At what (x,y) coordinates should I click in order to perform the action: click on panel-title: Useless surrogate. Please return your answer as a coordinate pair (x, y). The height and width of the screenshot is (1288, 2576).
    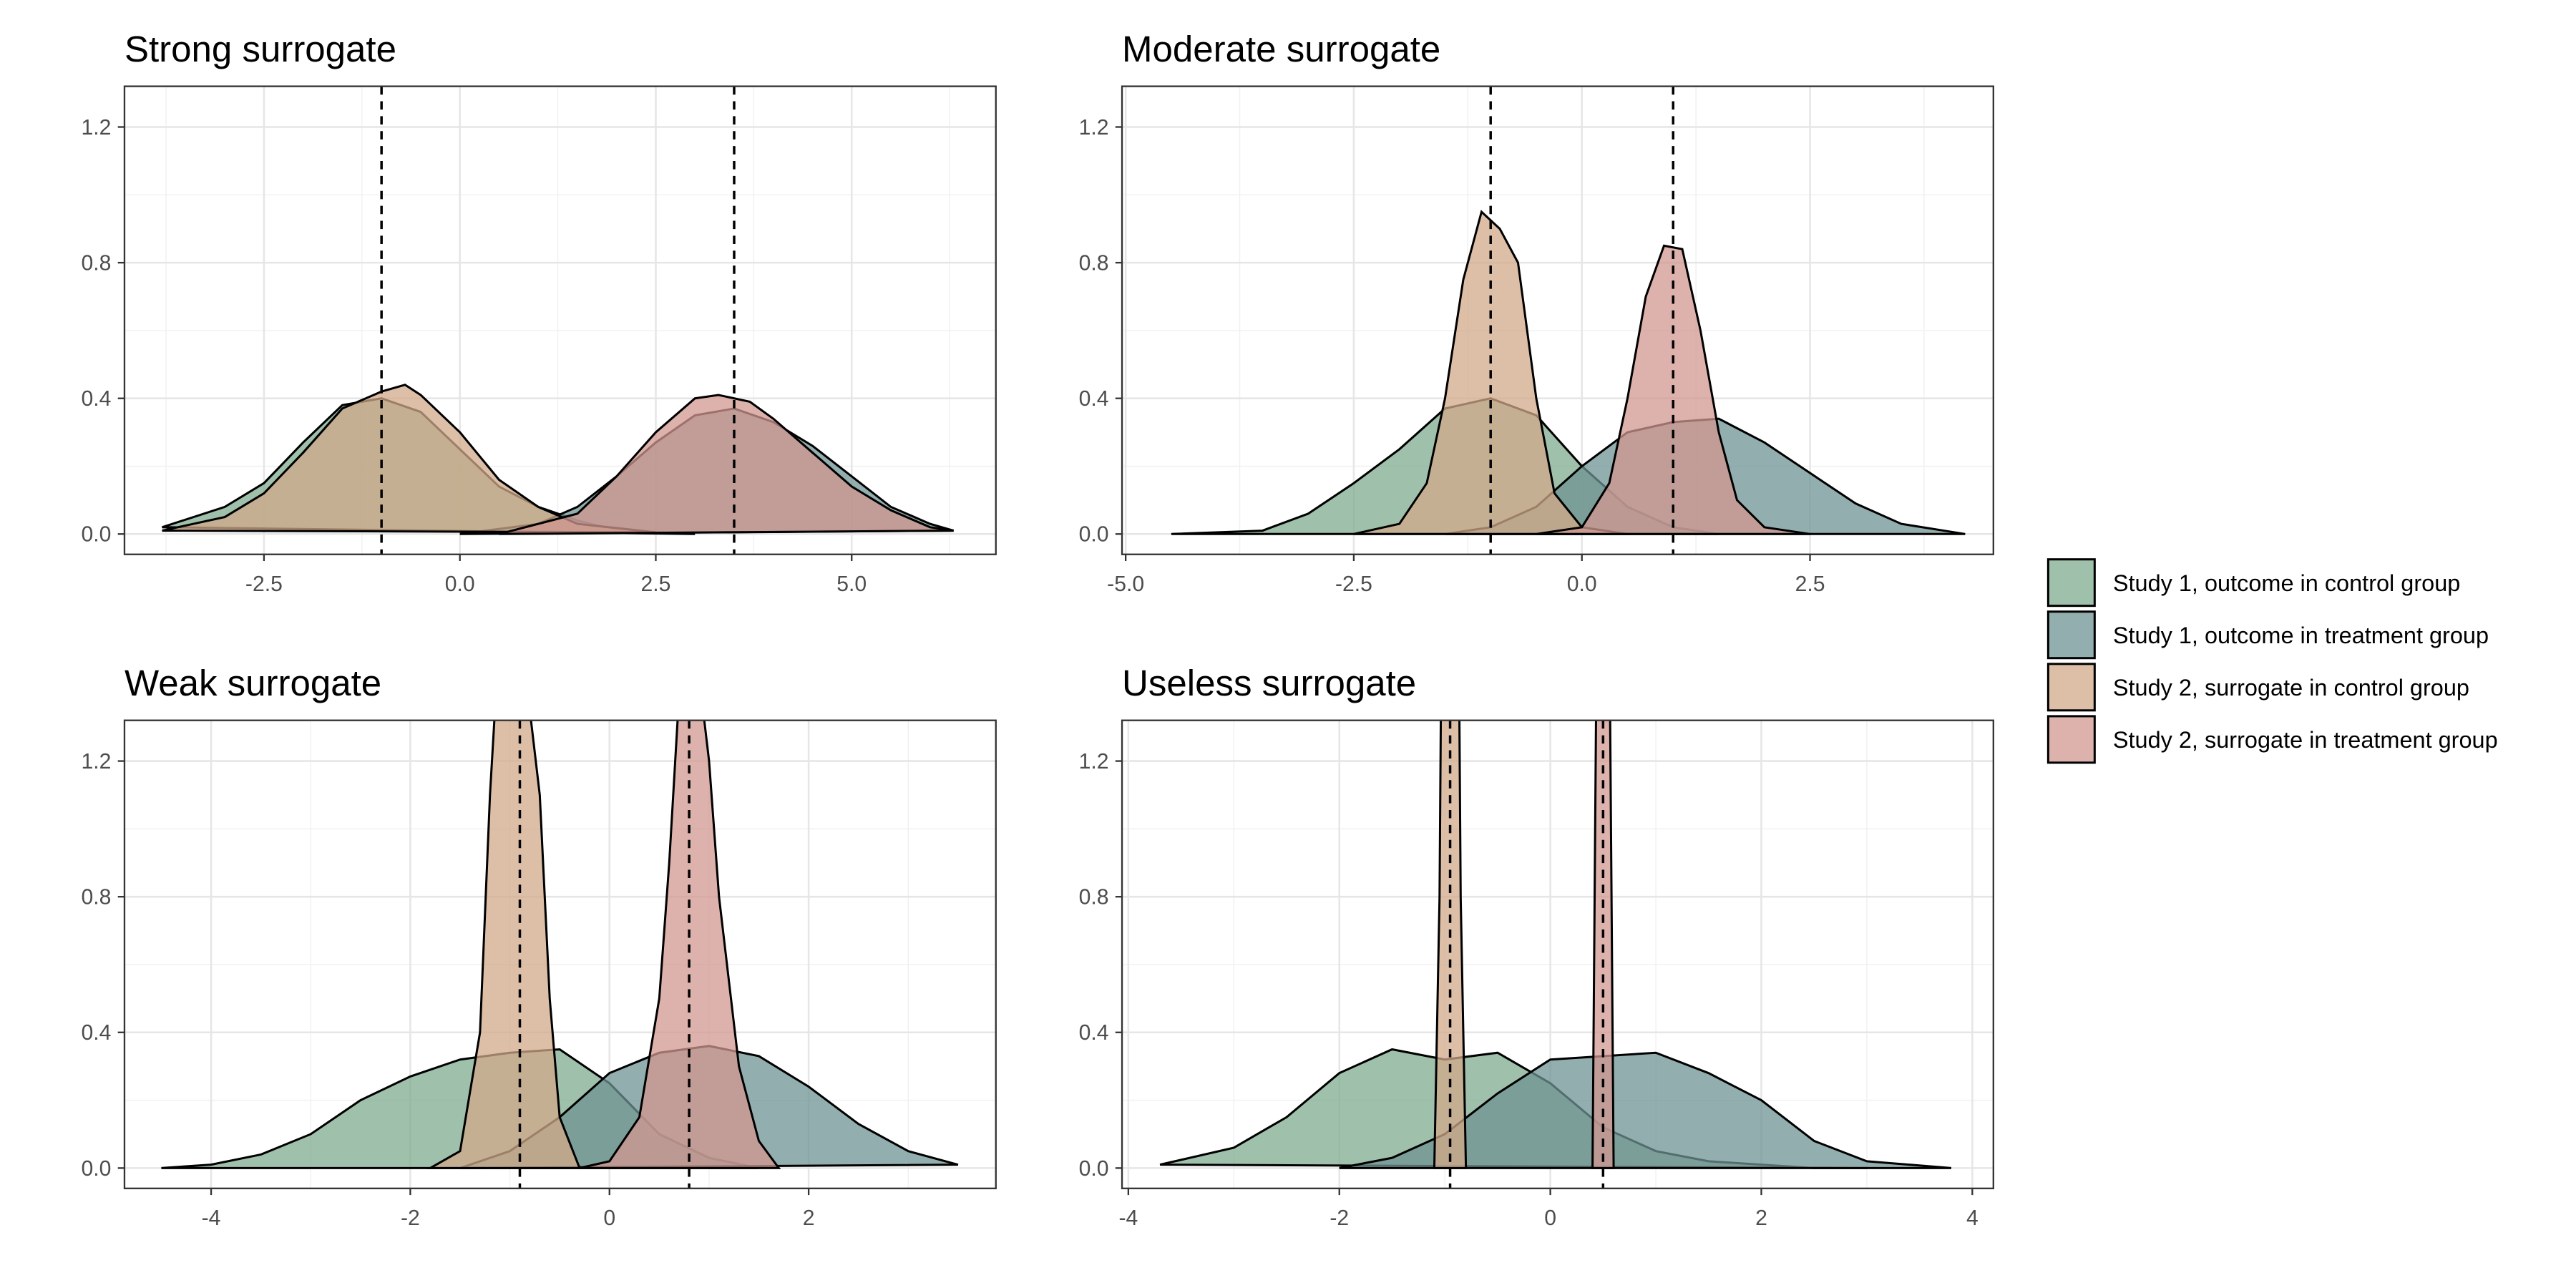
    Looking at the image, I should click on (1269, 683).